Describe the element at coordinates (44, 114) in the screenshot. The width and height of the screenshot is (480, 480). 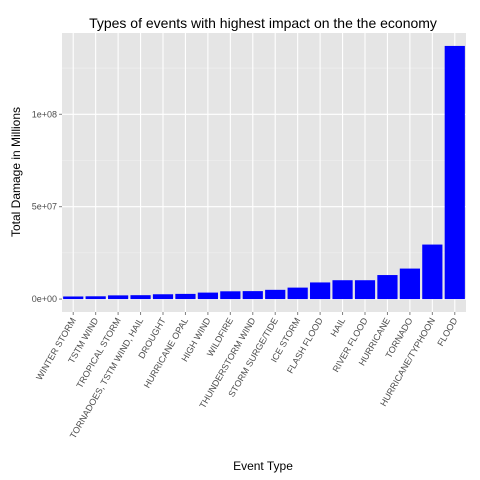
I see `y-tick-label: 1e+08` at that location.